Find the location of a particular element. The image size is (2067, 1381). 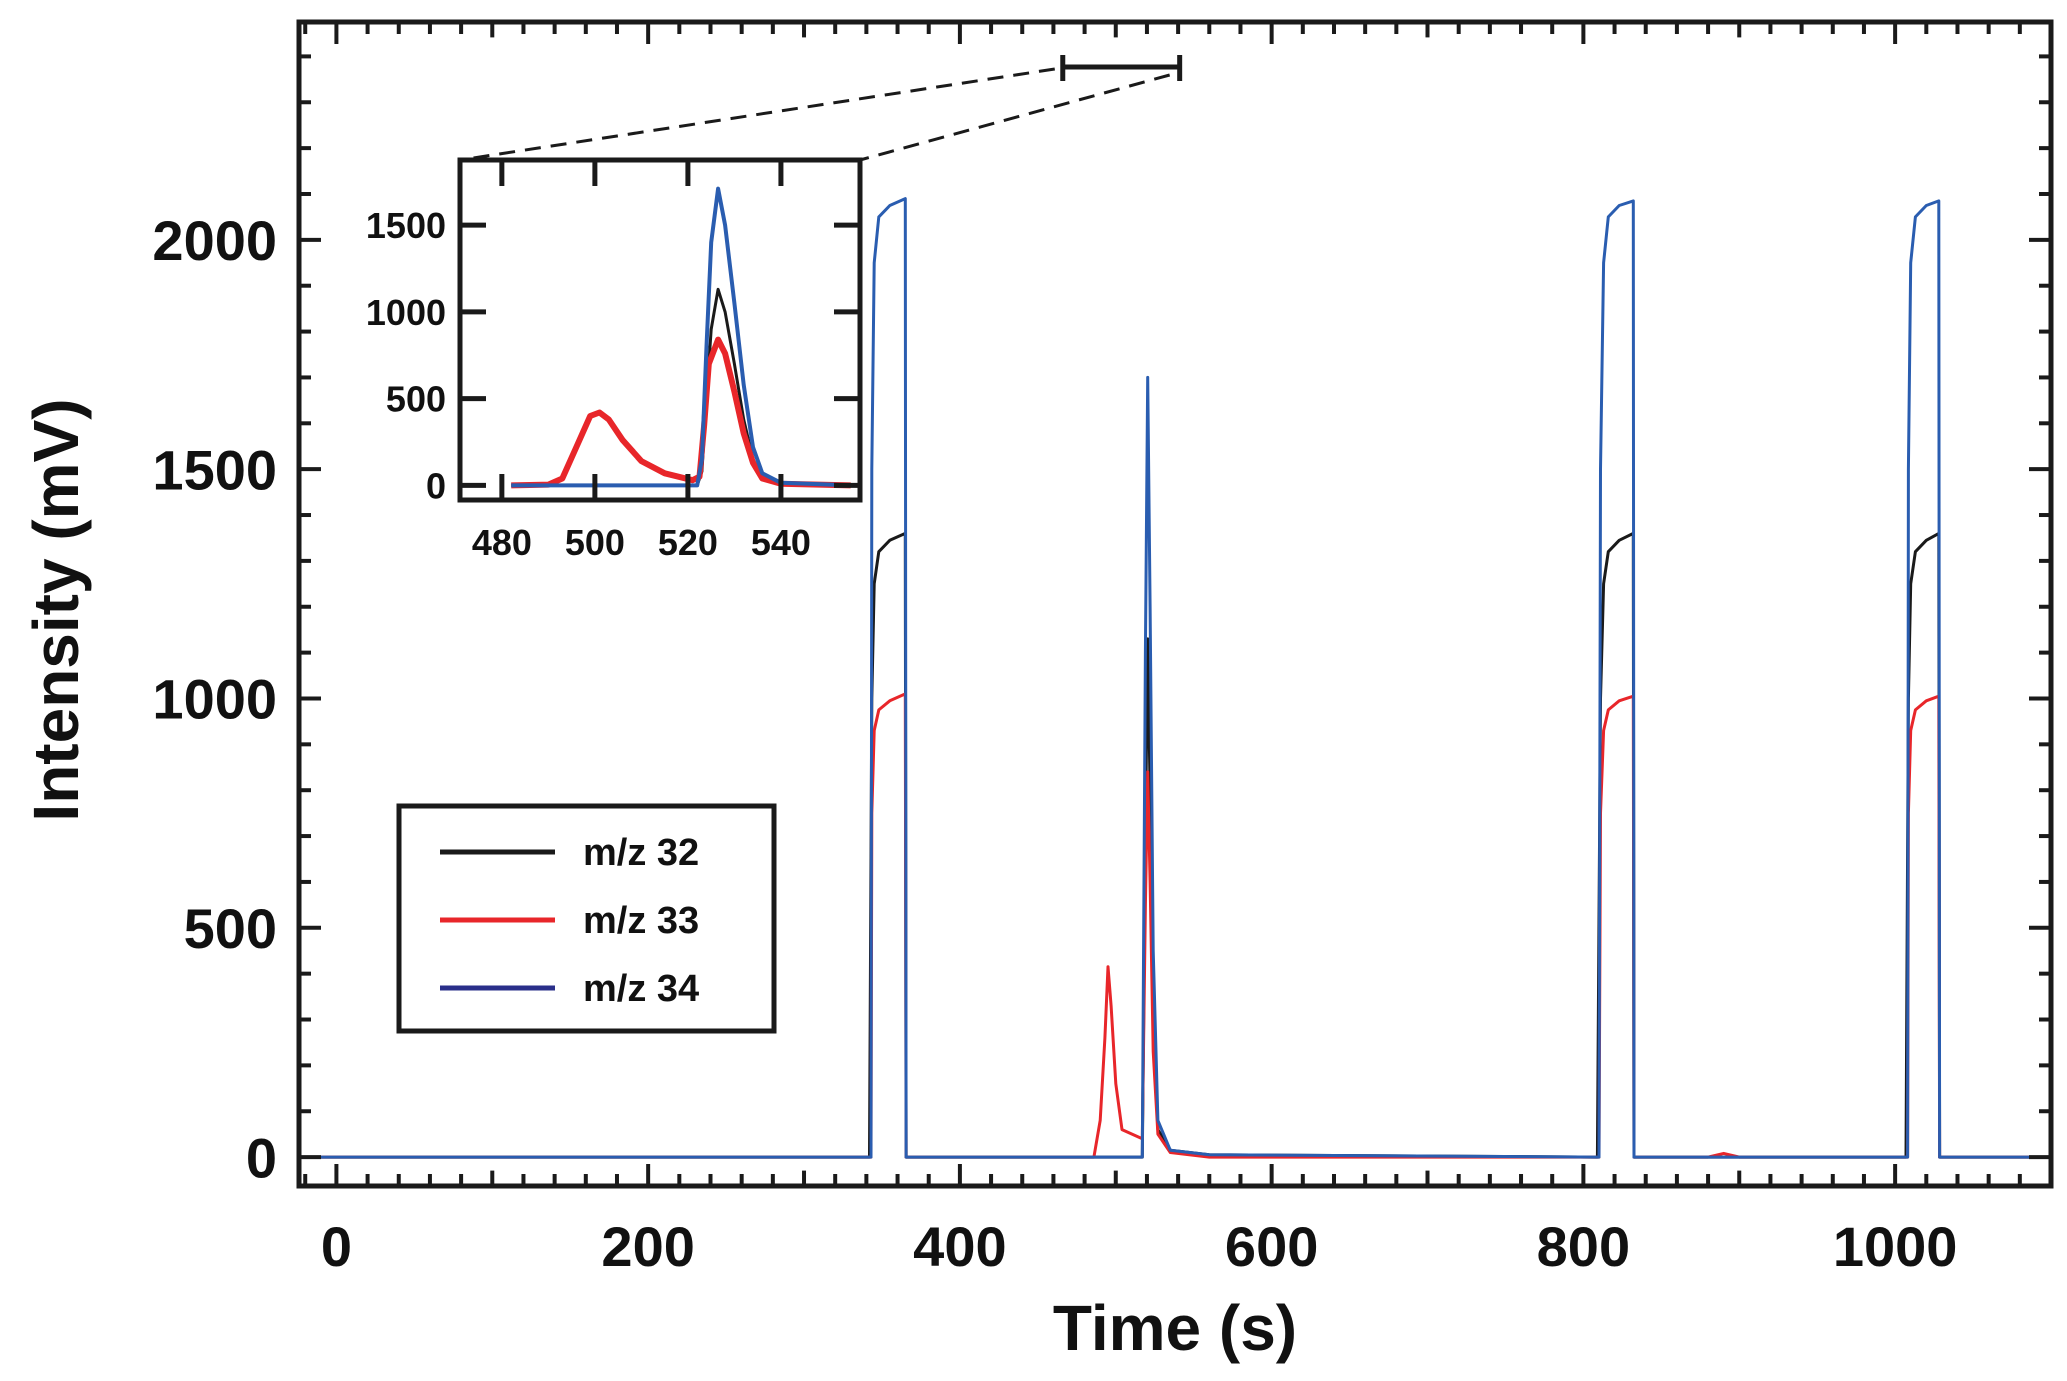

x-tick-label: 1000 is located at coordinates (1895, 1246).